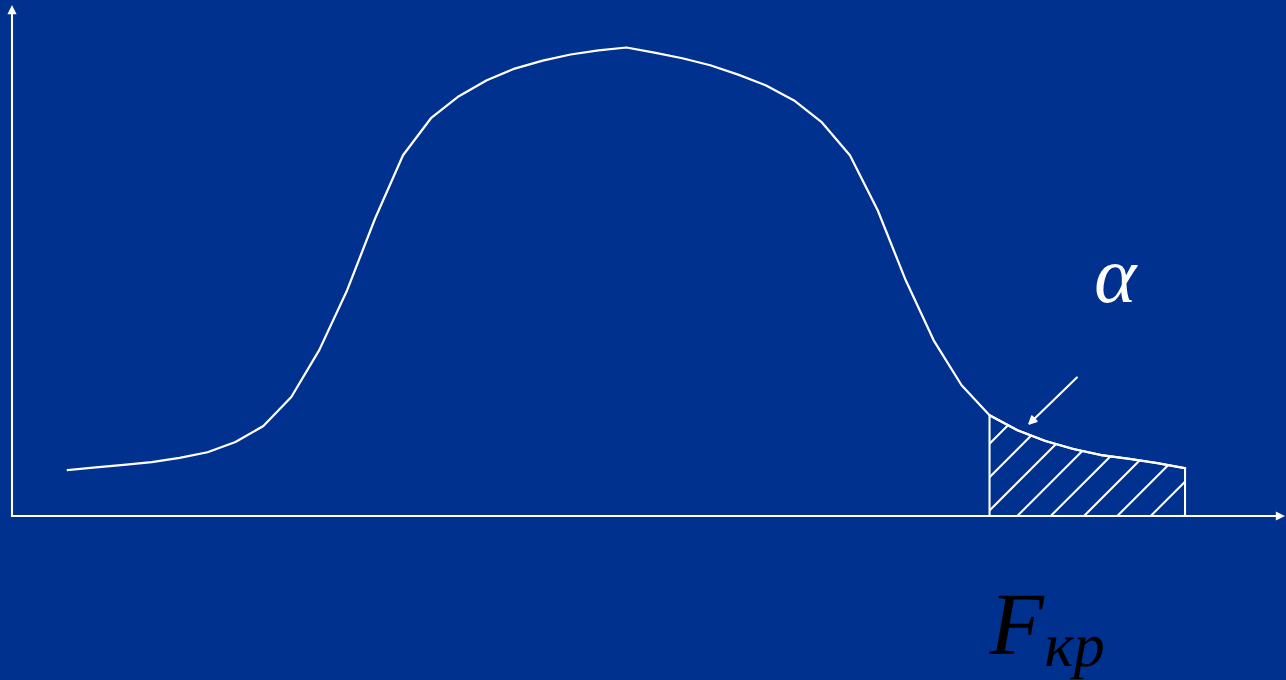  Describe the element at coordinates (1046, 637) in the screenshot. I see `text: F$_{кр}$` at that location.